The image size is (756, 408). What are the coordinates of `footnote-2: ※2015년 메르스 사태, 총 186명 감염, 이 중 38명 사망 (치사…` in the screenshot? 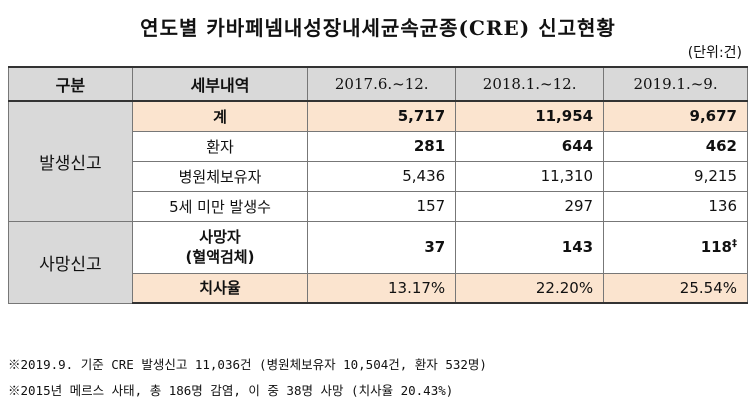 It's located at (231, 390).